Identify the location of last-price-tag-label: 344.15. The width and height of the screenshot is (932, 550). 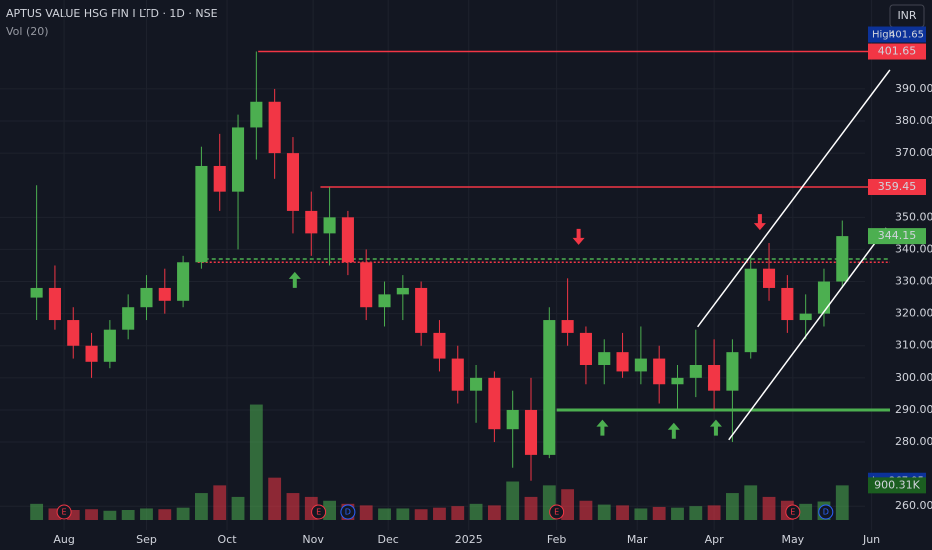
(897, 235).